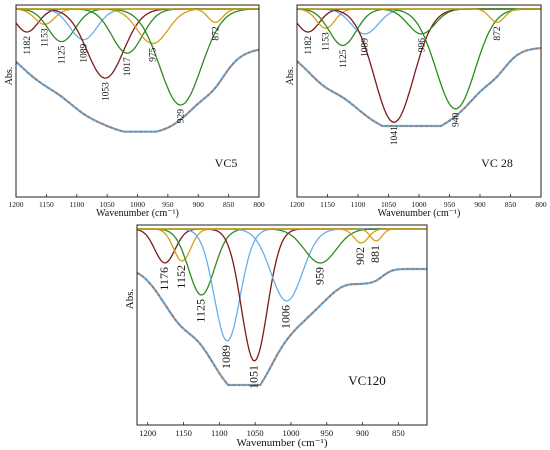 The width and height of the screenshot is (550, 450). I want to click on panel-label: VC 28, so click(497, 163).